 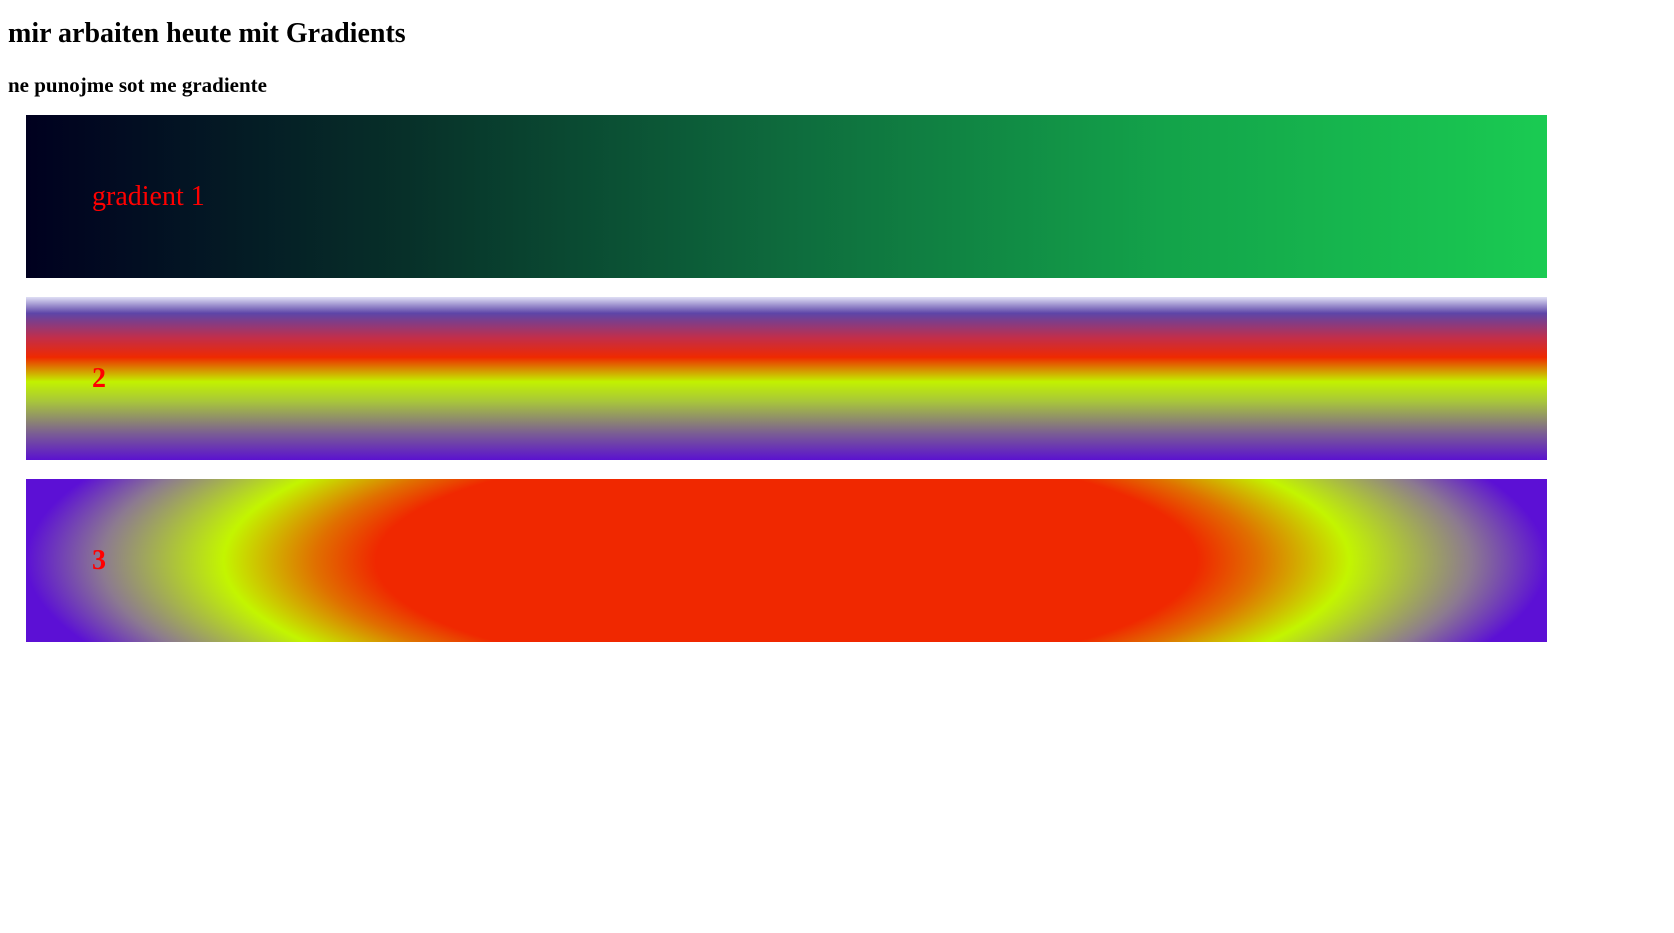 I want to click on page-subtitle: ne punojme sot me gradiente, so click(x=137, y=85).